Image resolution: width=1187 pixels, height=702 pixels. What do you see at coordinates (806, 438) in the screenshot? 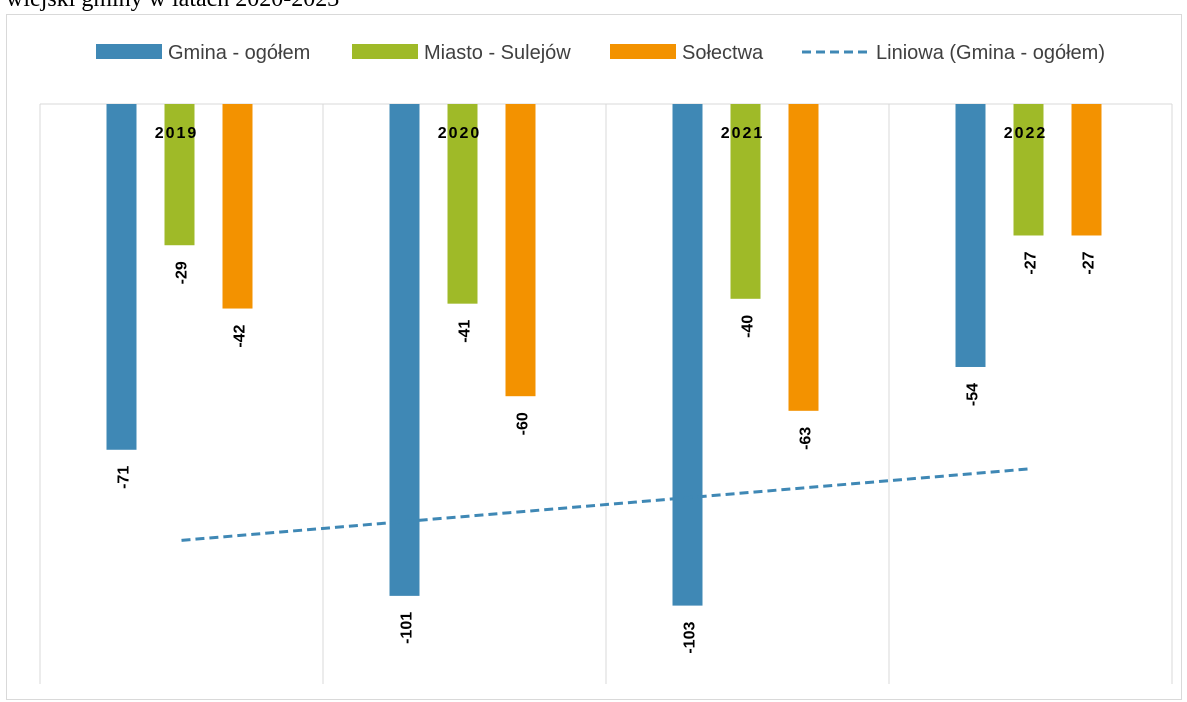
I see `data-label: -63` at bounding box center [806, 438].